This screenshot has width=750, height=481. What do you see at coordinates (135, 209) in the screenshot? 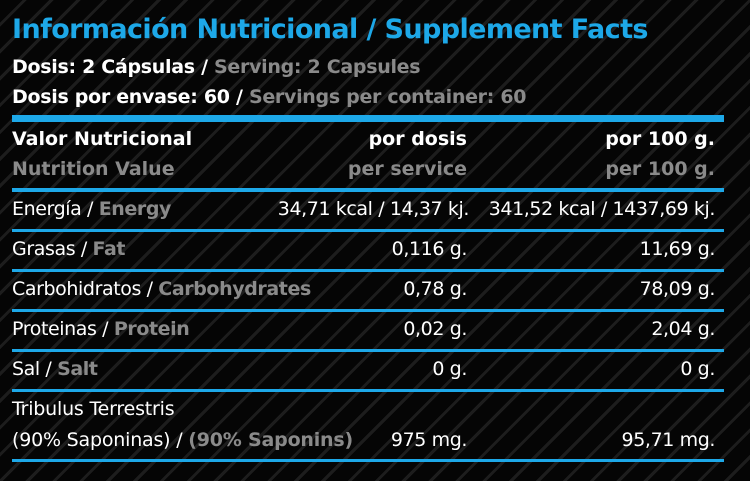
I see `row-label-en: Energy` at bounding box center [135, 209].